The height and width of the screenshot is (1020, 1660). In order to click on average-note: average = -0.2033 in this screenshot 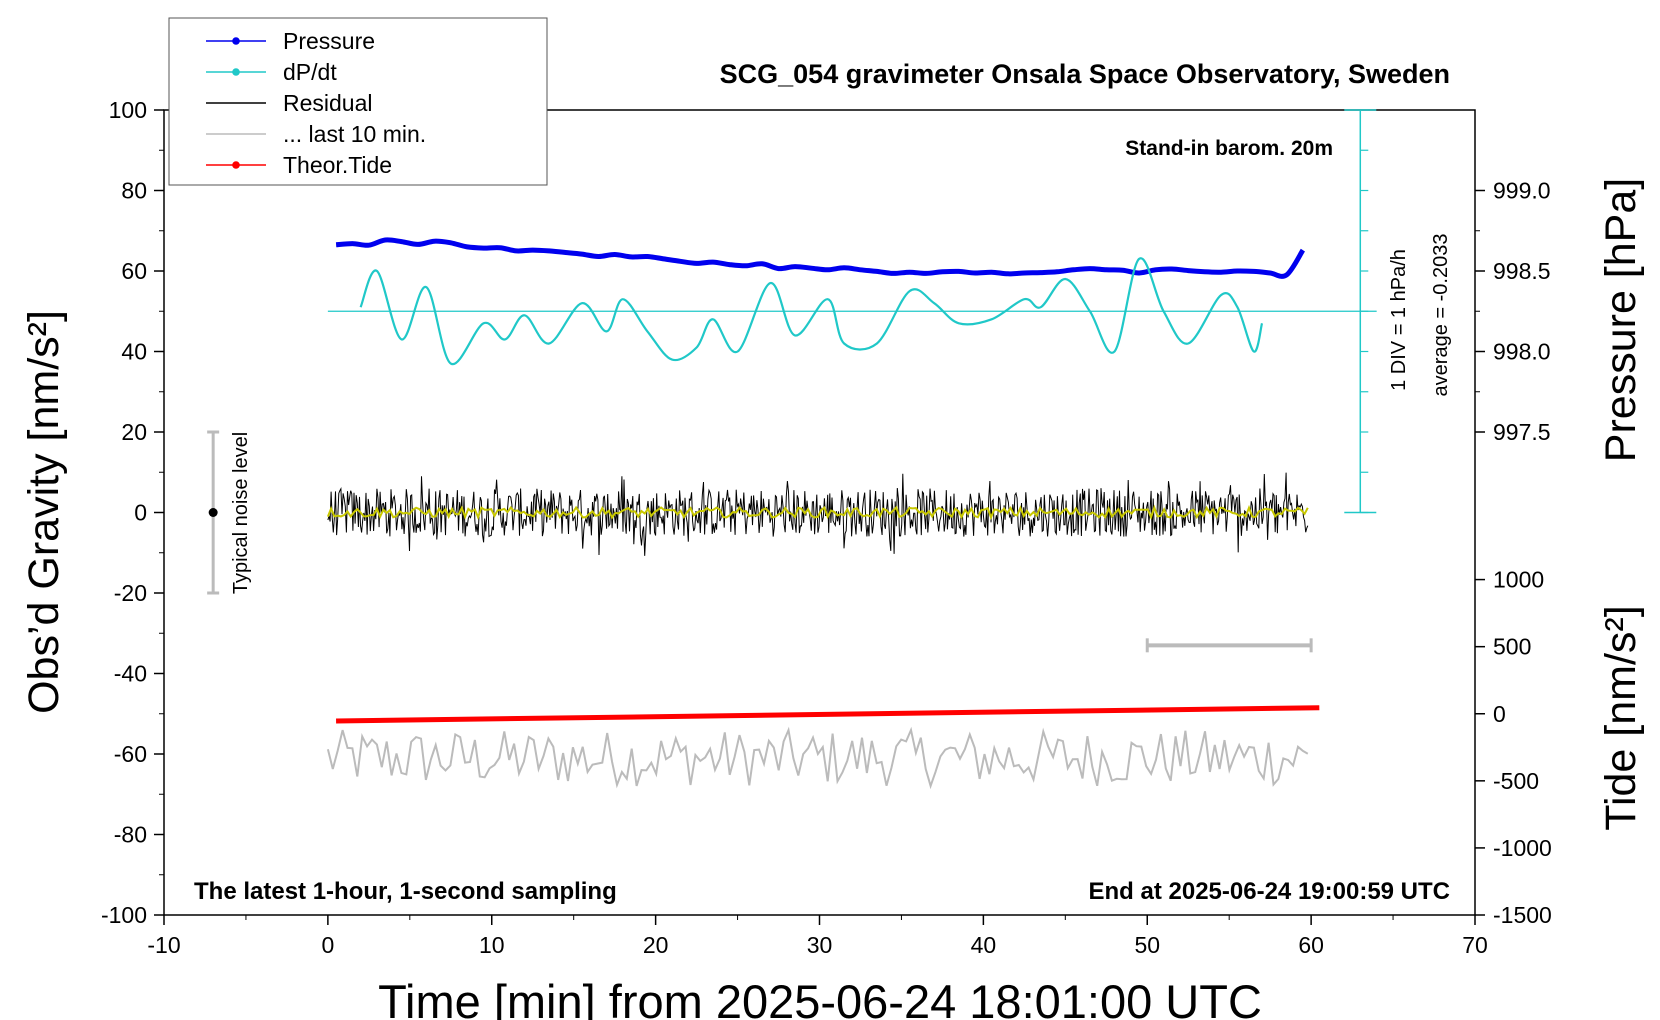, I will do `click(1441, 315)`.